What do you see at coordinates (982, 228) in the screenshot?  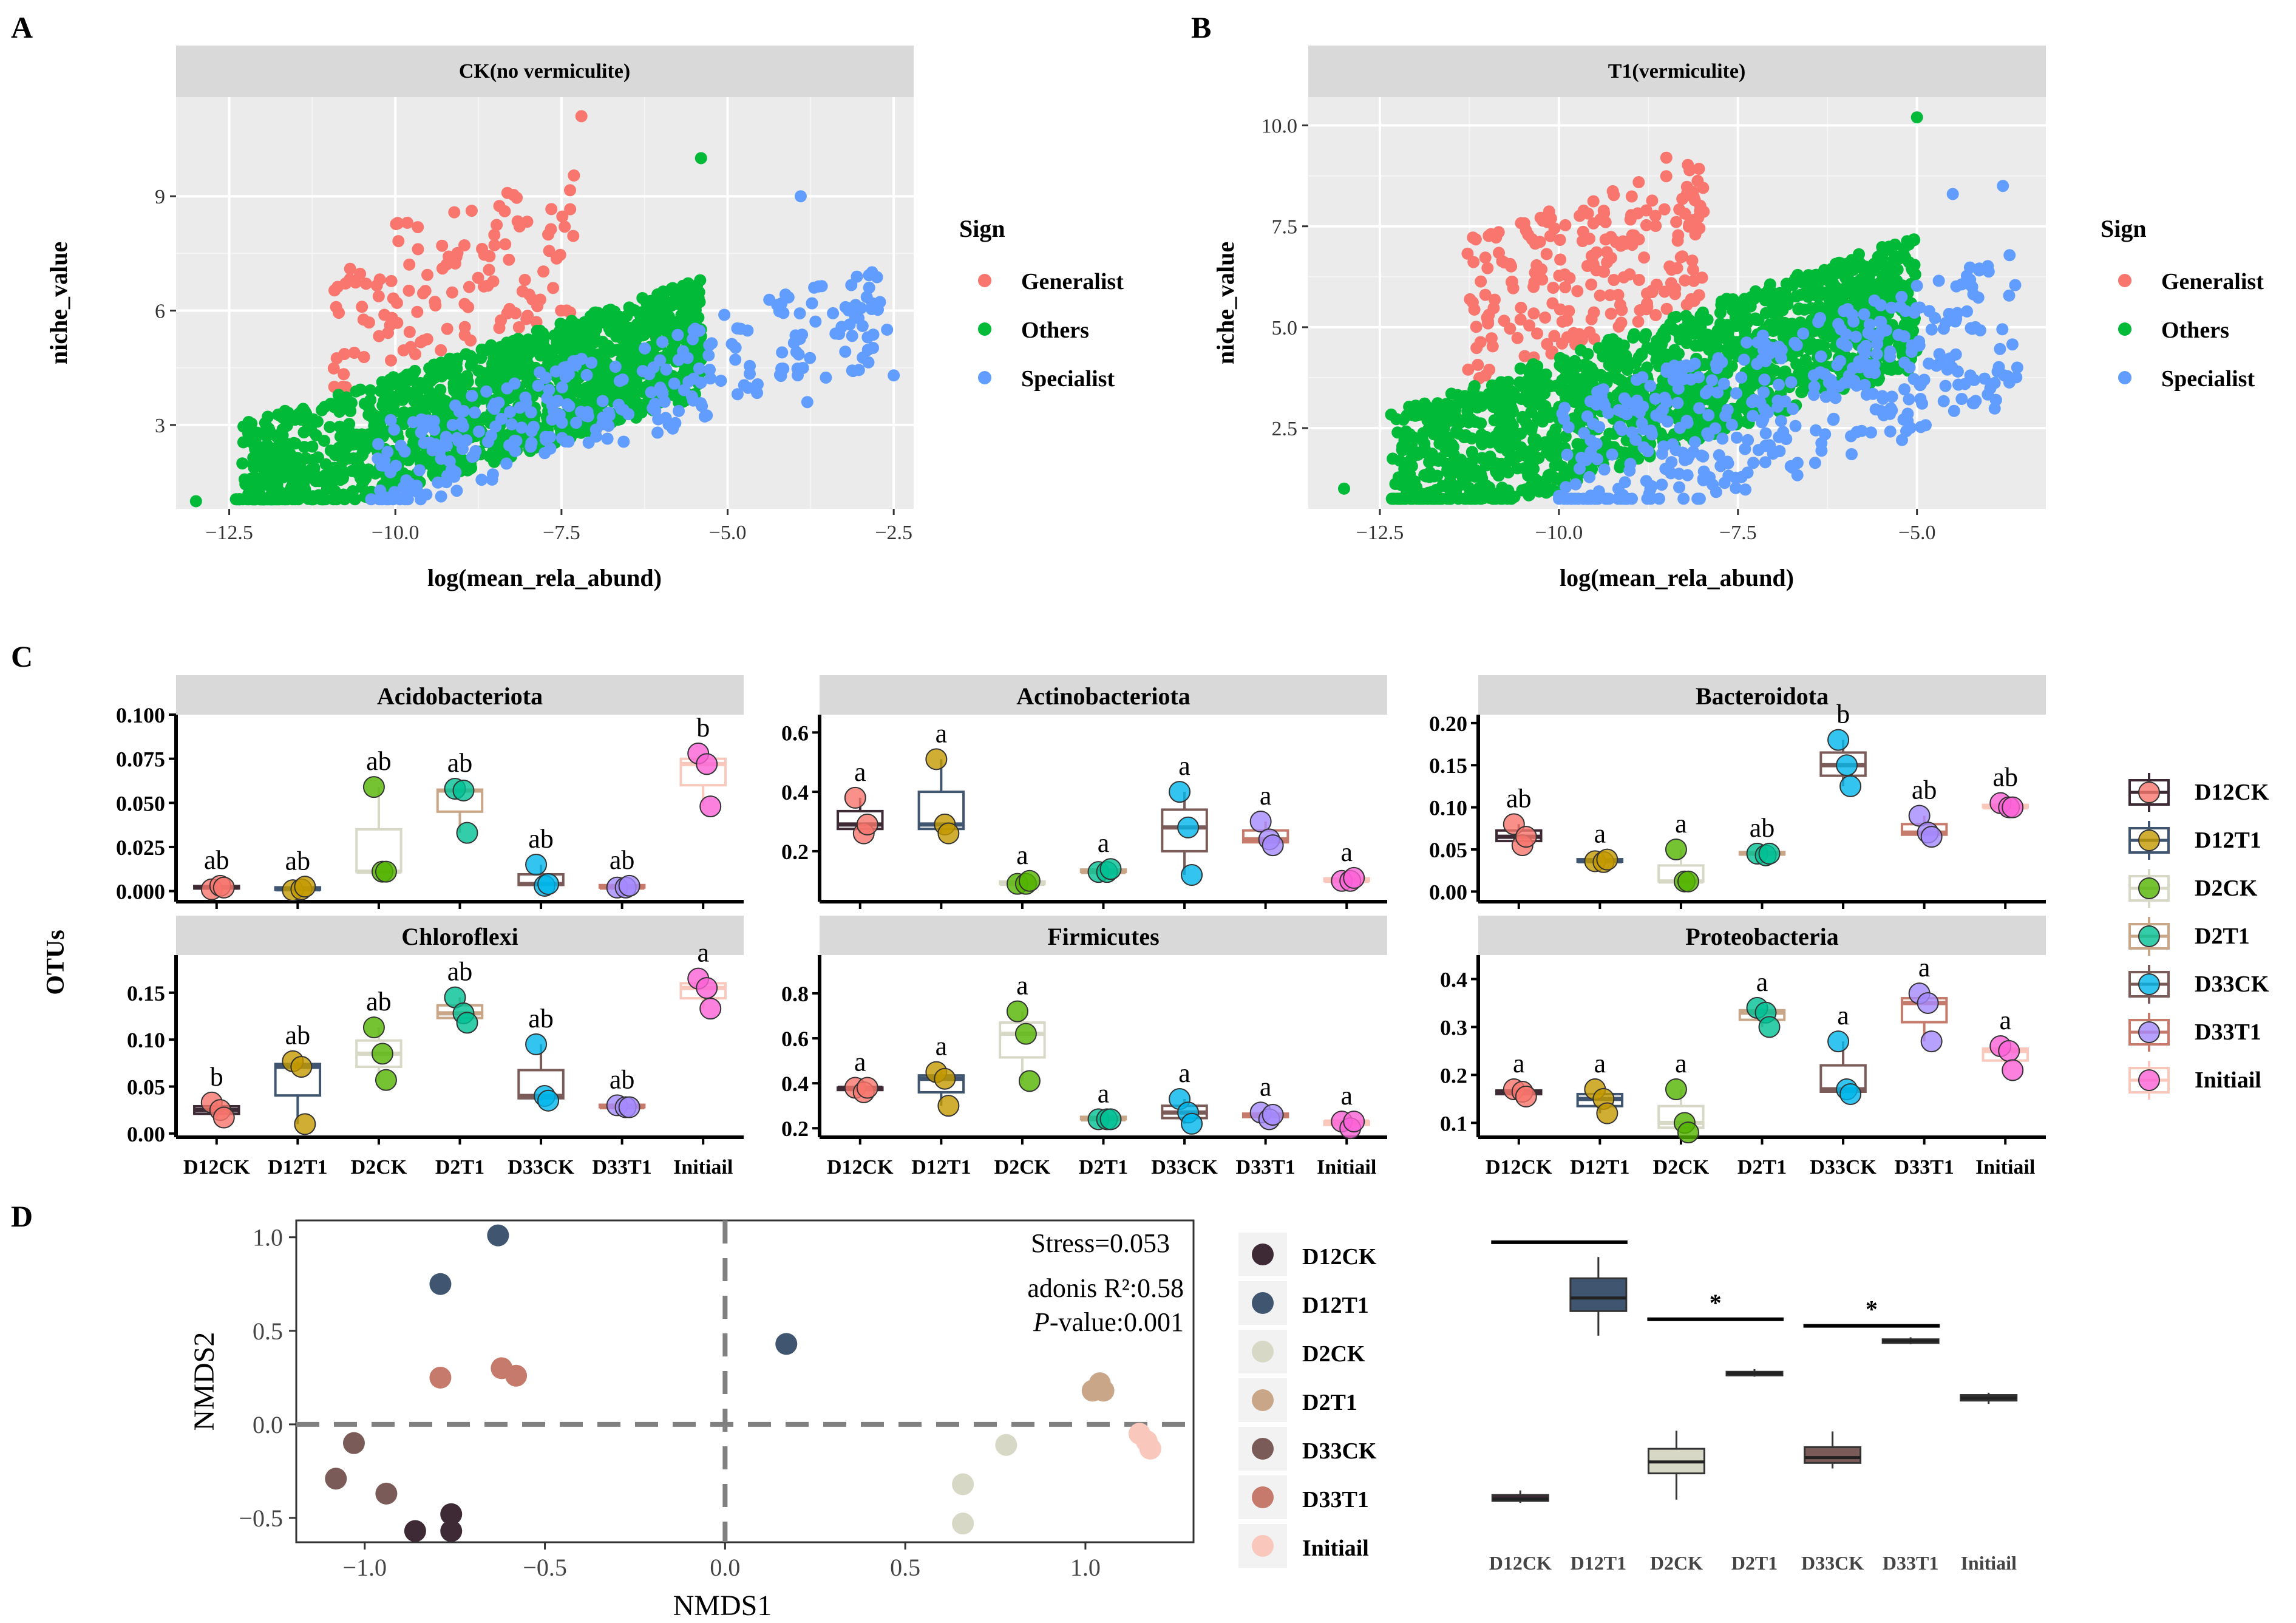 I see `legend-title-a: Sign` at bounding box center [982, 228].